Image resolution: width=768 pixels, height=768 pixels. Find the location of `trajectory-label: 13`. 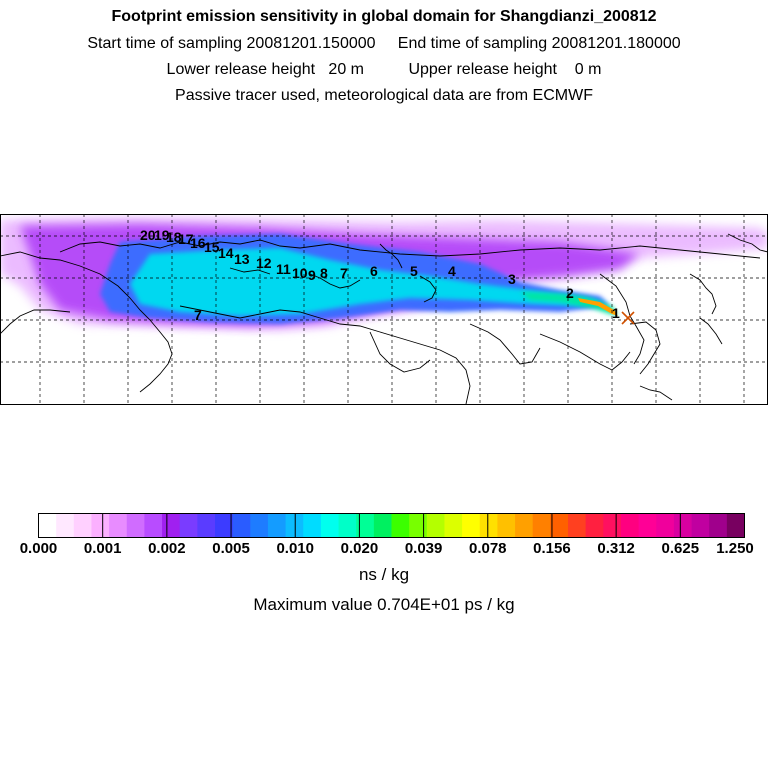

trajectory-label: 13 is located at coordinates (242, 259).